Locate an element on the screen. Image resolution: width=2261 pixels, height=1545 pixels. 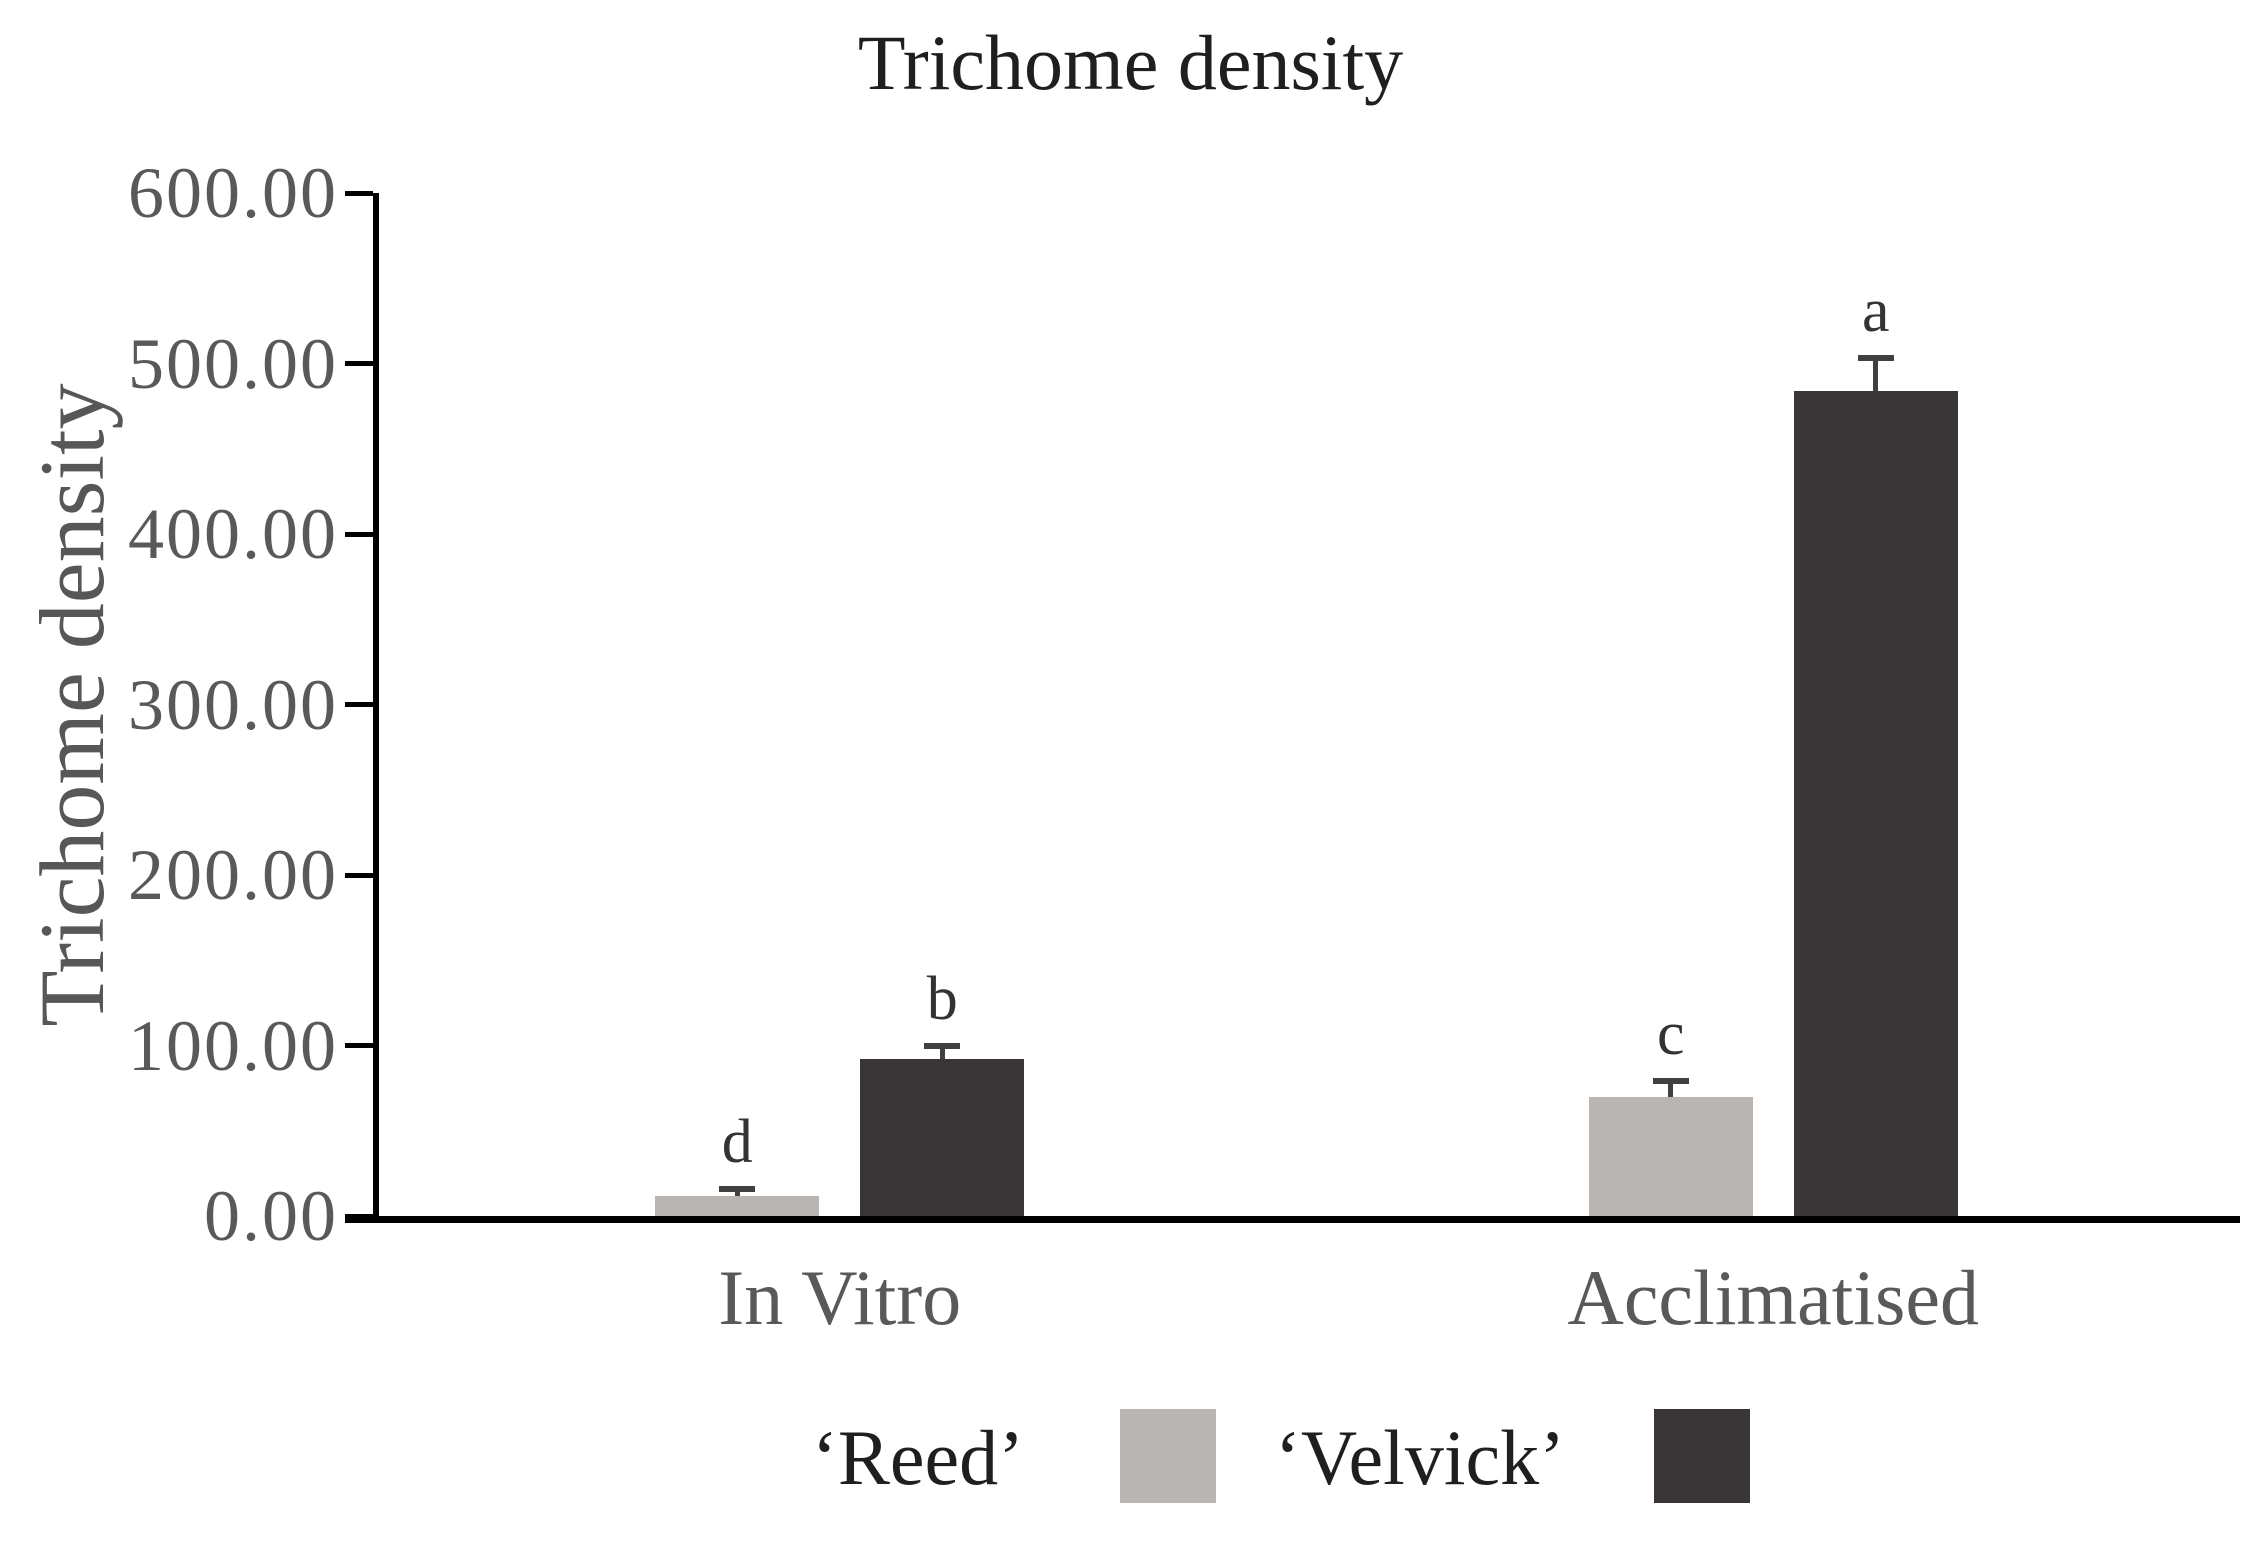
y-tick-label: 0.00 is located at coordinates (271, 1216).